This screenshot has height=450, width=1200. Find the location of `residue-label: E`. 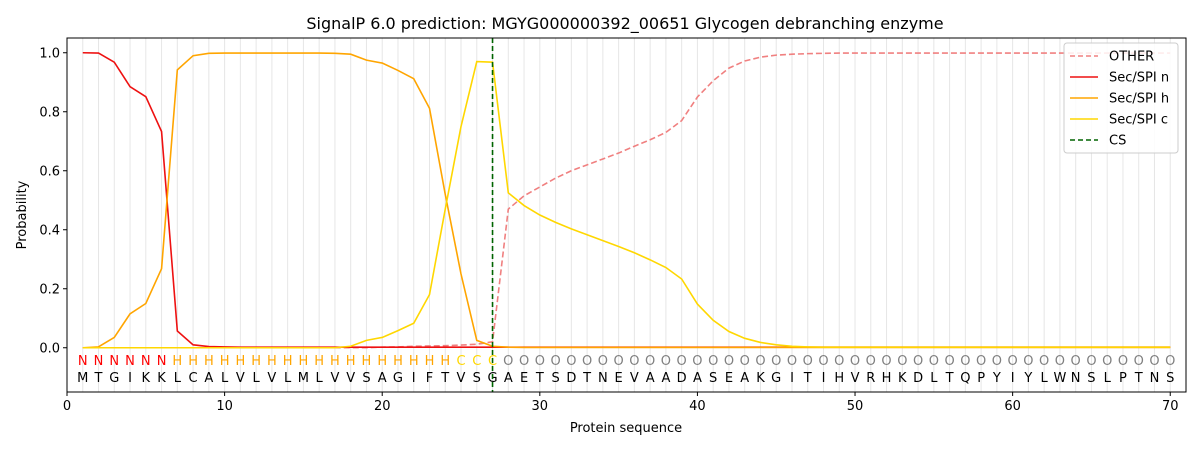

residue-label: E is located at coordinates (619, 378).